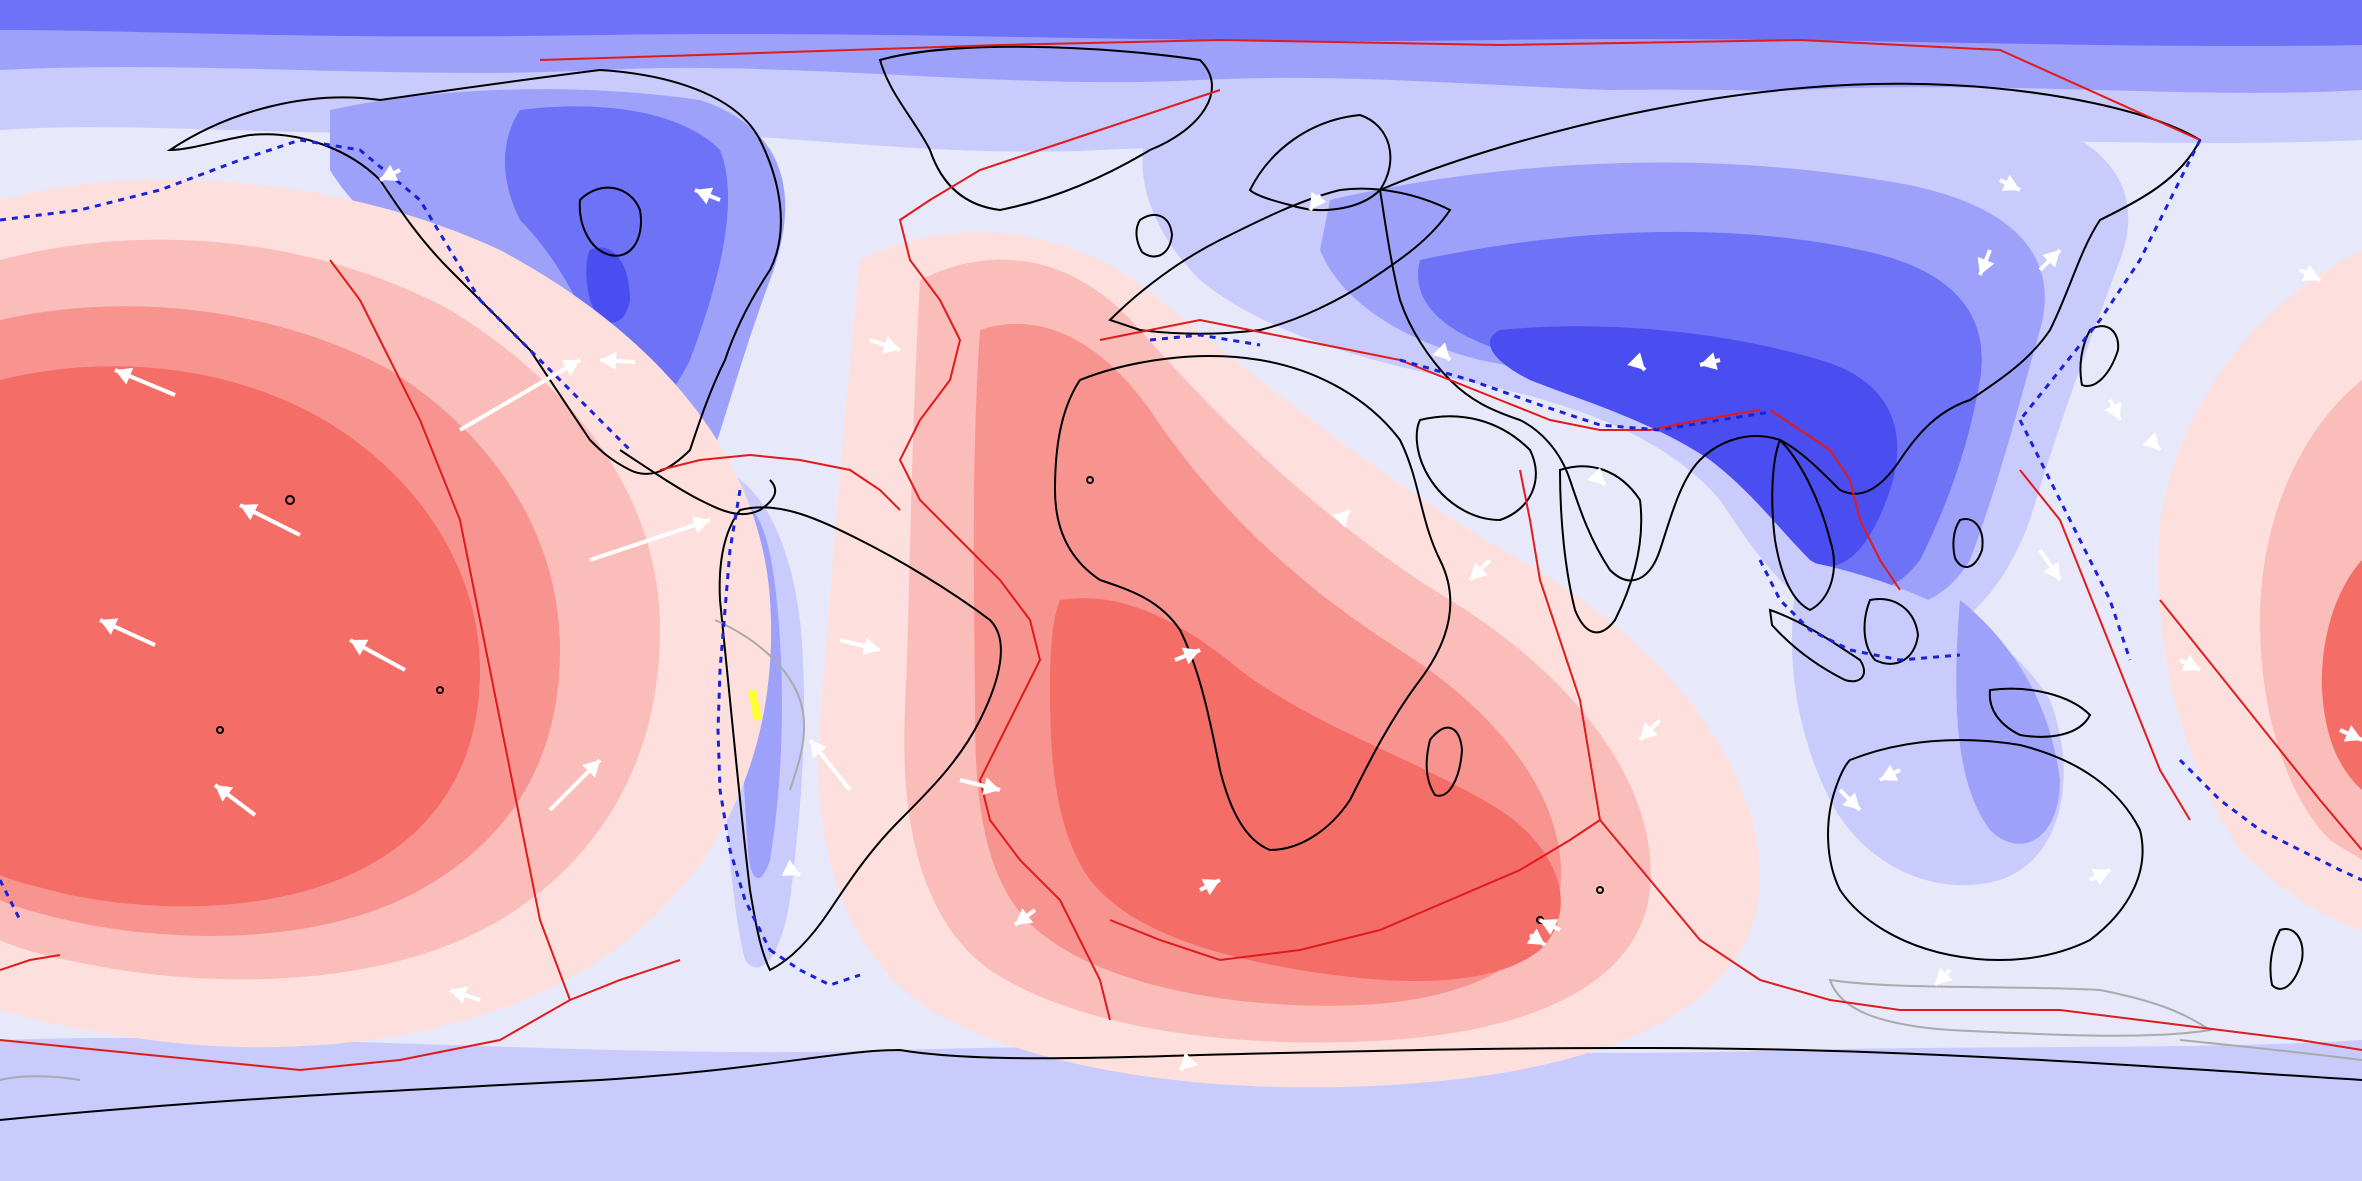  I want to click on subduction-cascadia, so click(555, 375).